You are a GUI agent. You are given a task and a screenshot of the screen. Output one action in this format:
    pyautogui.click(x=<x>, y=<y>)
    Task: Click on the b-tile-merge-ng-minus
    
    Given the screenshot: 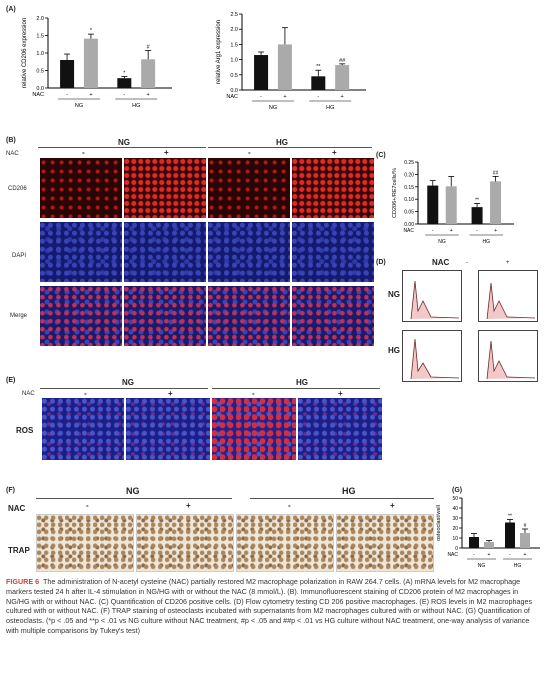 What is the action you would take?
    pyautogui.click(x=81, y=316)
    